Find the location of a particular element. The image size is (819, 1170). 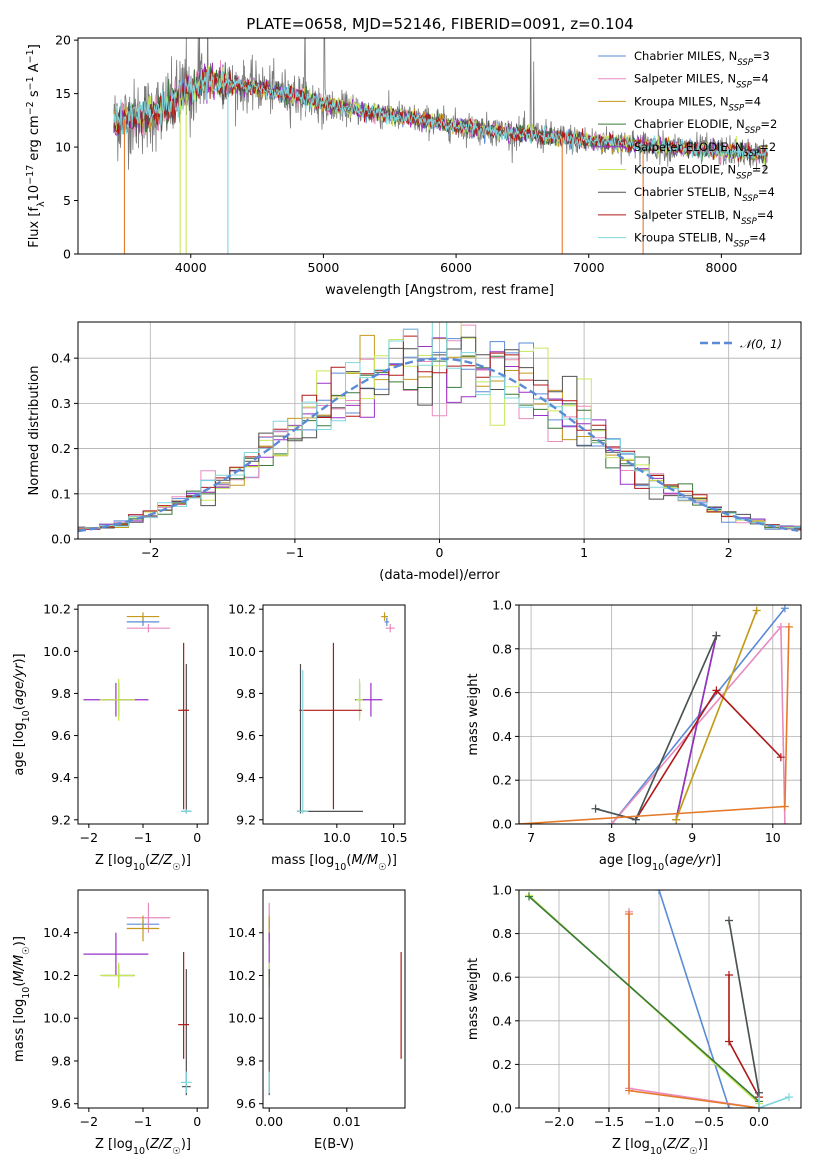

legend-entry: Chabrier MILES, NSSP=3 is located at coordinates (702, 58).